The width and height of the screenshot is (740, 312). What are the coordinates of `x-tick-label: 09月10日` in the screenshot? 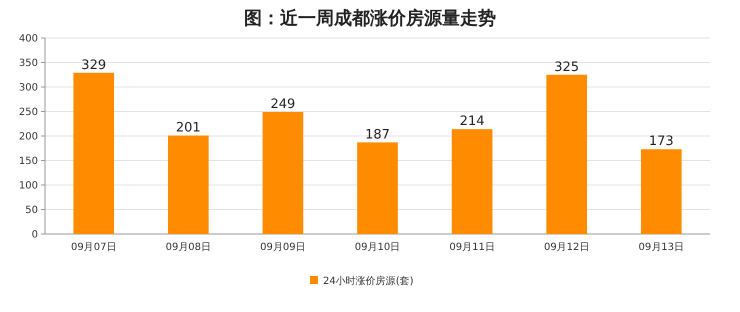 It's located at (377, 247).